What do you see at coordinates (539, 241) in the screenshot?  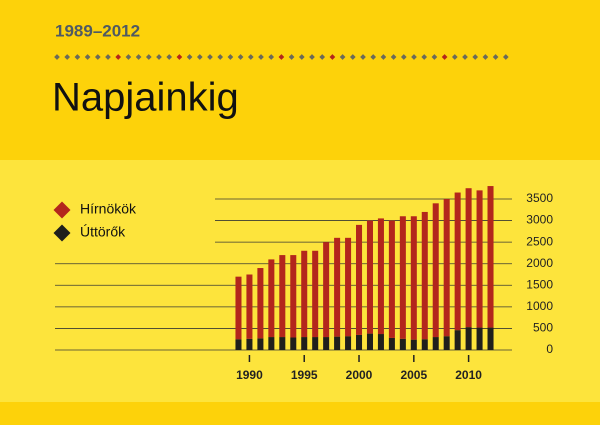 I see `y-tick-label: 2500` at bounding box center [539, 241].